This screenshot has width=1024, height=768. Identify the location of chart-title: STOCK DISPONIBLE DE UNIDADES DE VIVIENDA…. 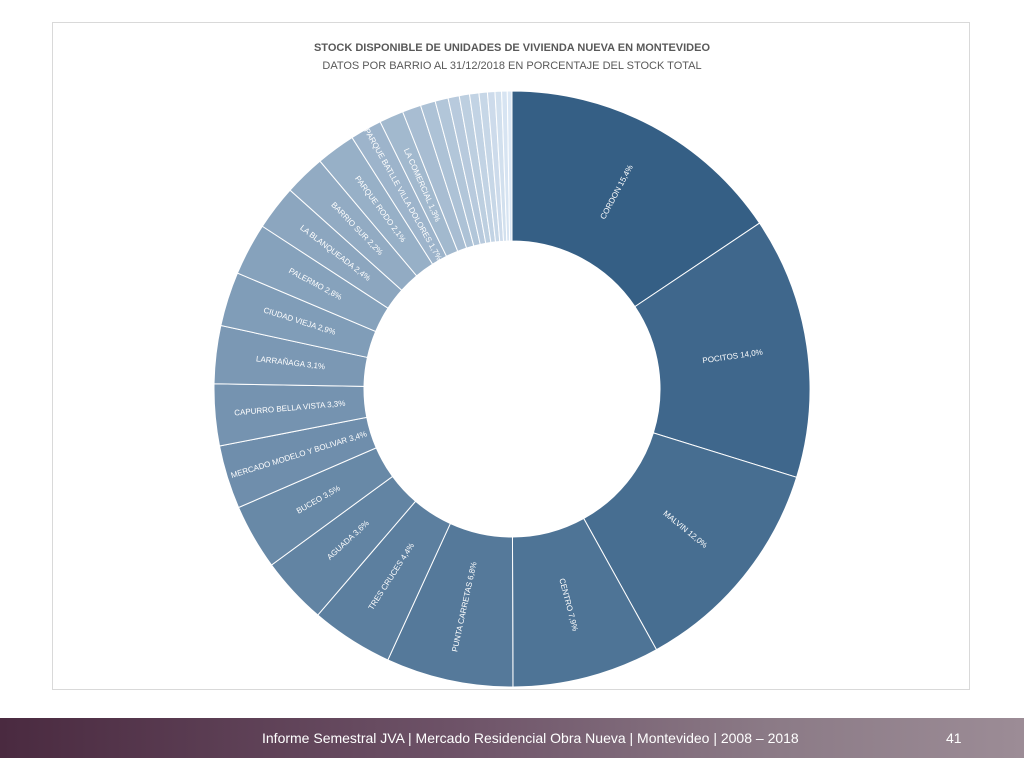
(512, 48).